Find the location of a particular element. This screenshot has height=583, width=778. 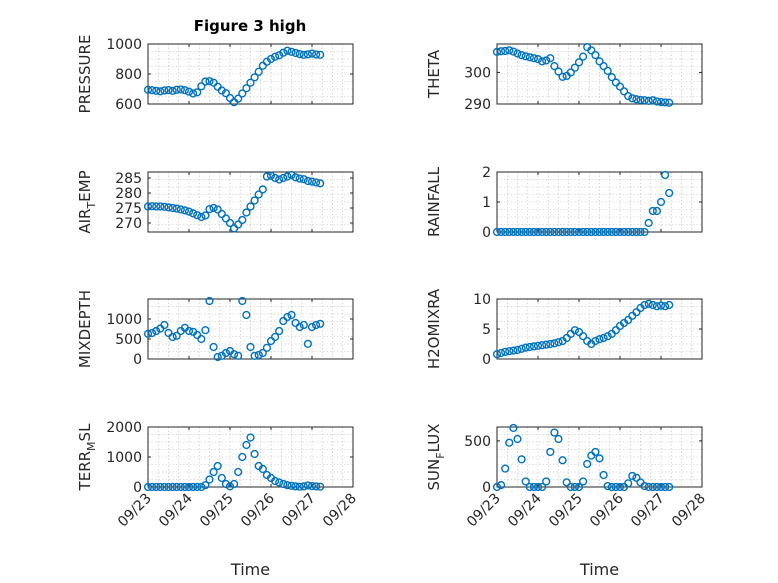

y-tick-label: 0 is located at coordinates (137, 360).